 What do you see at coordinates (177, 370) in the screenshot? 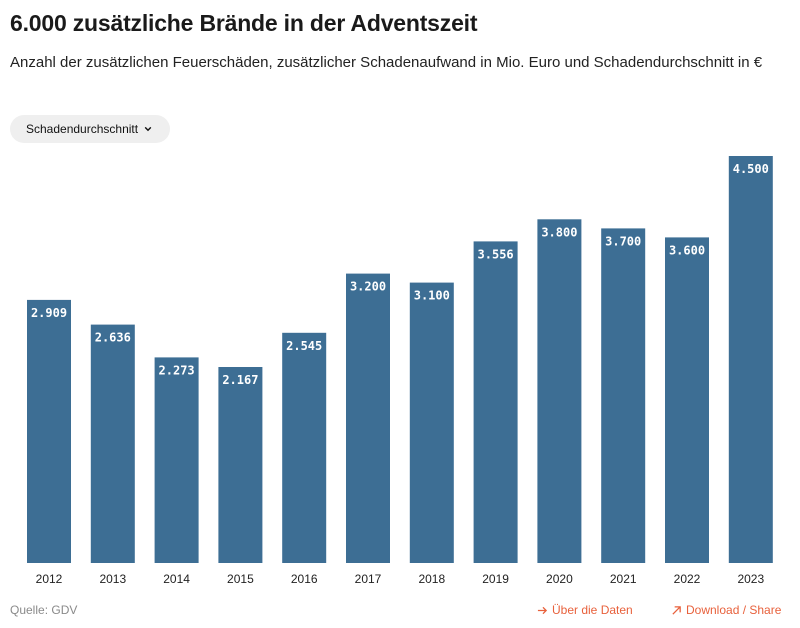
I see `bar-value-label: 2.273` at bounding box center [177, 370].